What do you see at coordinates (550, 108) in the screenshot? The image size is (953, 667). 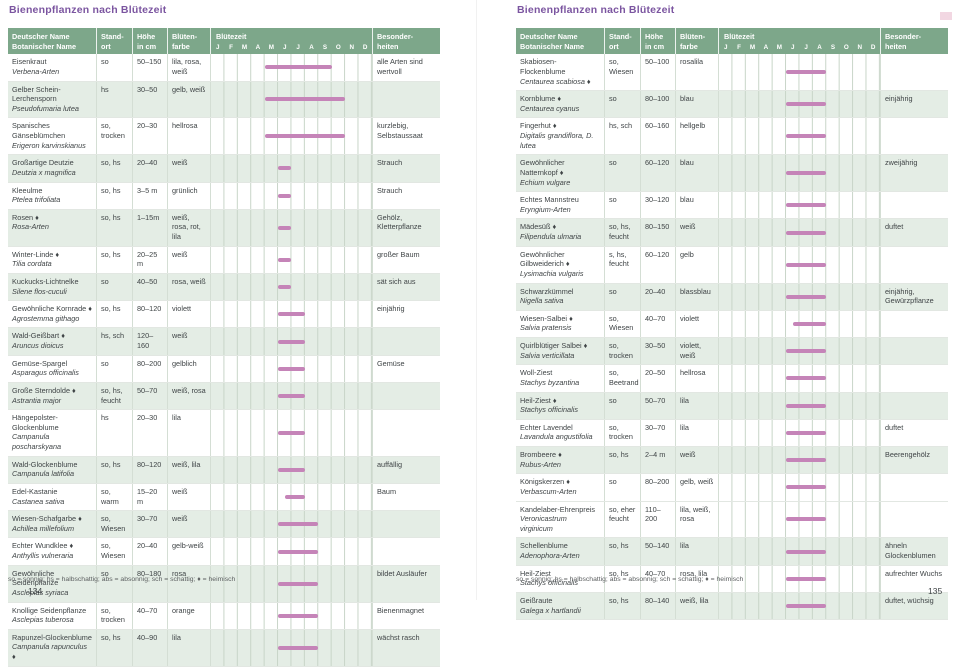 I see `botanical-name: Centaurea cyanus` at bounding box center [550, 108].